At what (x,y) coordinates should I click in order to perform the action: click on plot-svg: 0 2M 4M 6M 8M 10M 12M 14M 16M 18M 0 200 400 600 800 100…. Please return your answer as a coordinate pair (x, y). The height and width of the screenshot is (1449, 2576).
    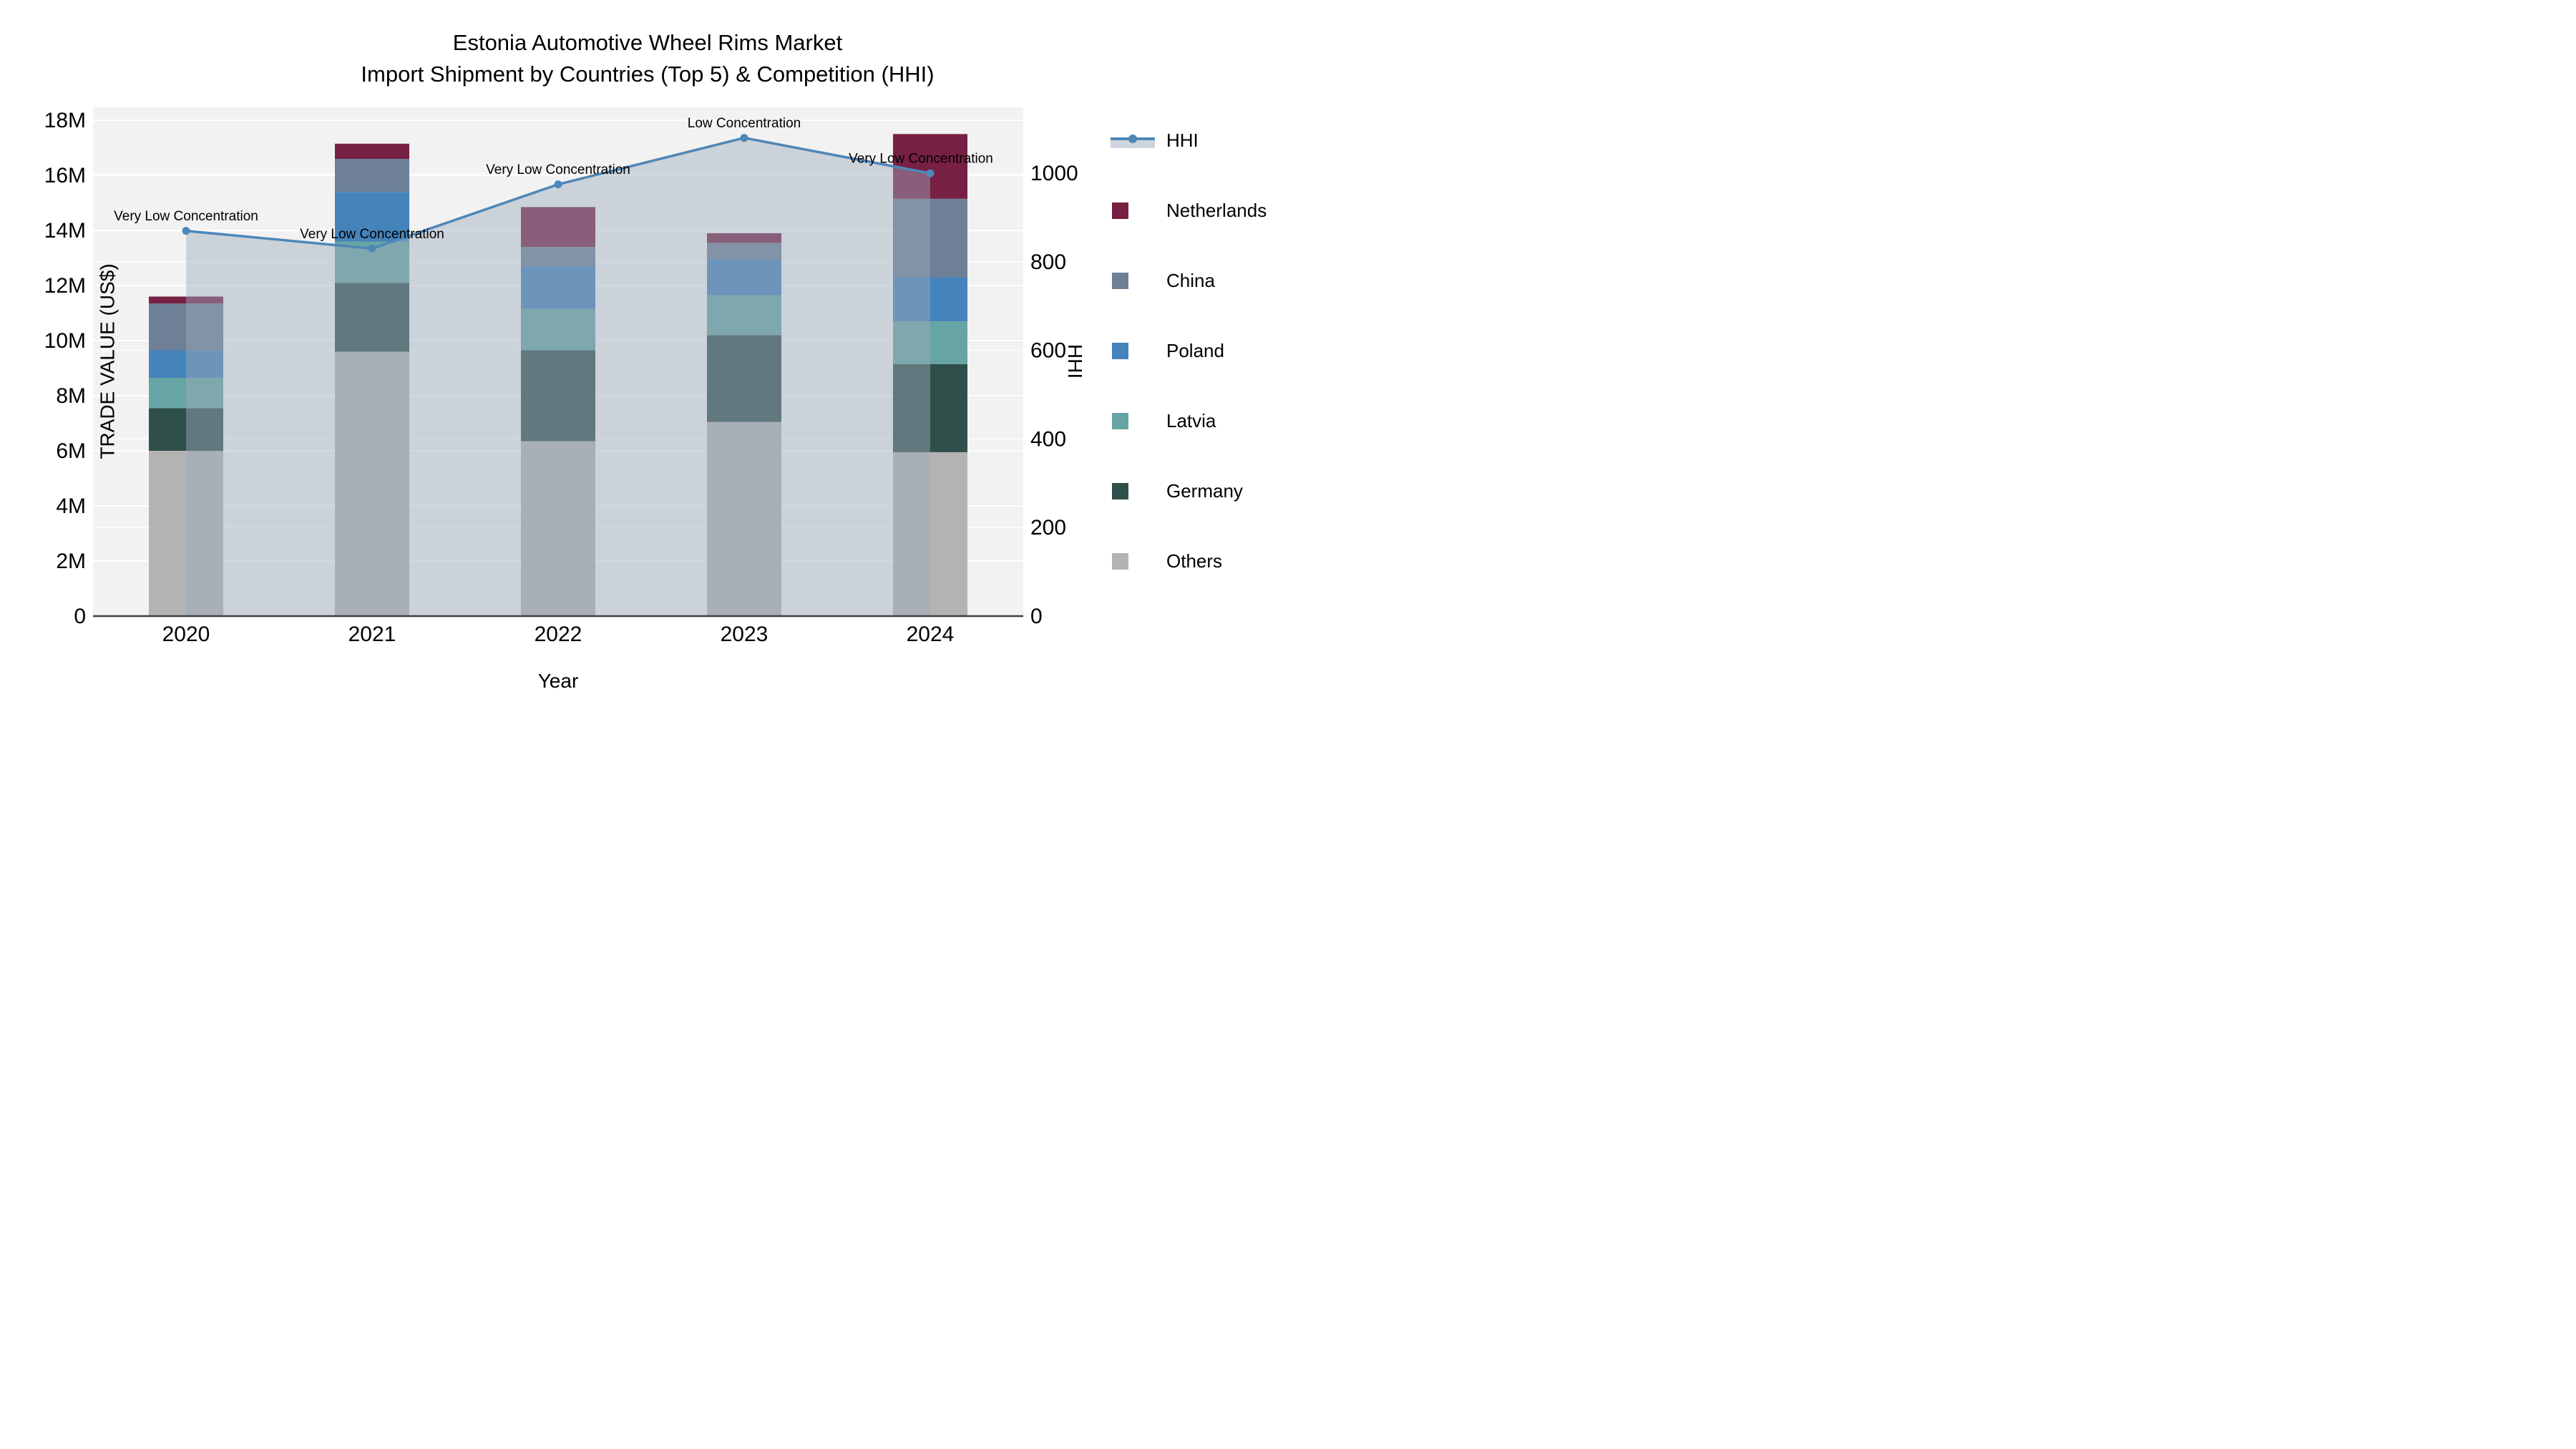
    Looking at the image, I should click on (561, 376).